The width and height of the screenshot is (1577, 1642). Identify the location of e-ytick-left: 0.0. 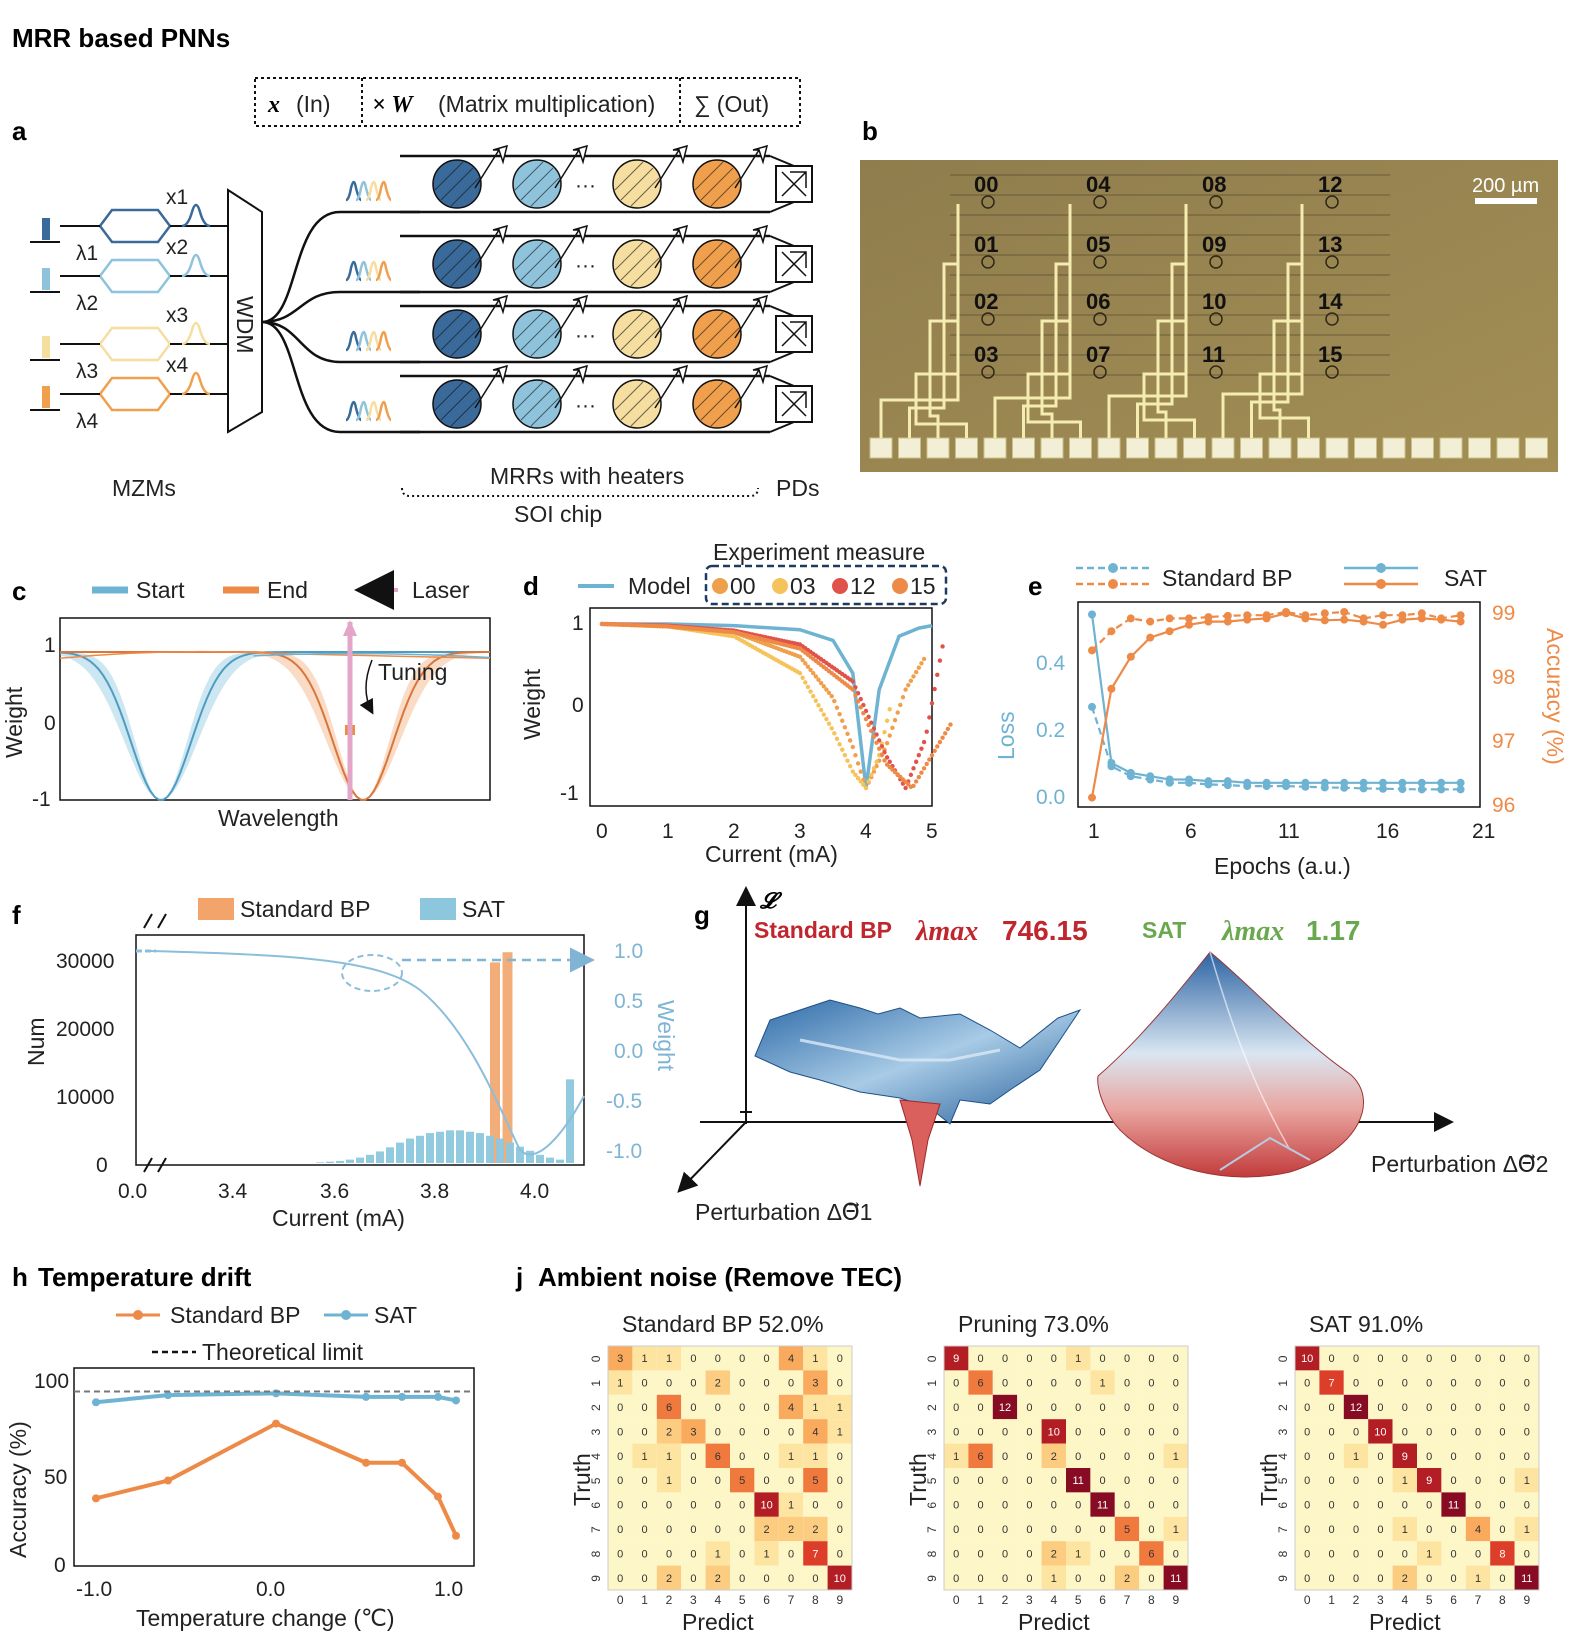
(1050, 797).